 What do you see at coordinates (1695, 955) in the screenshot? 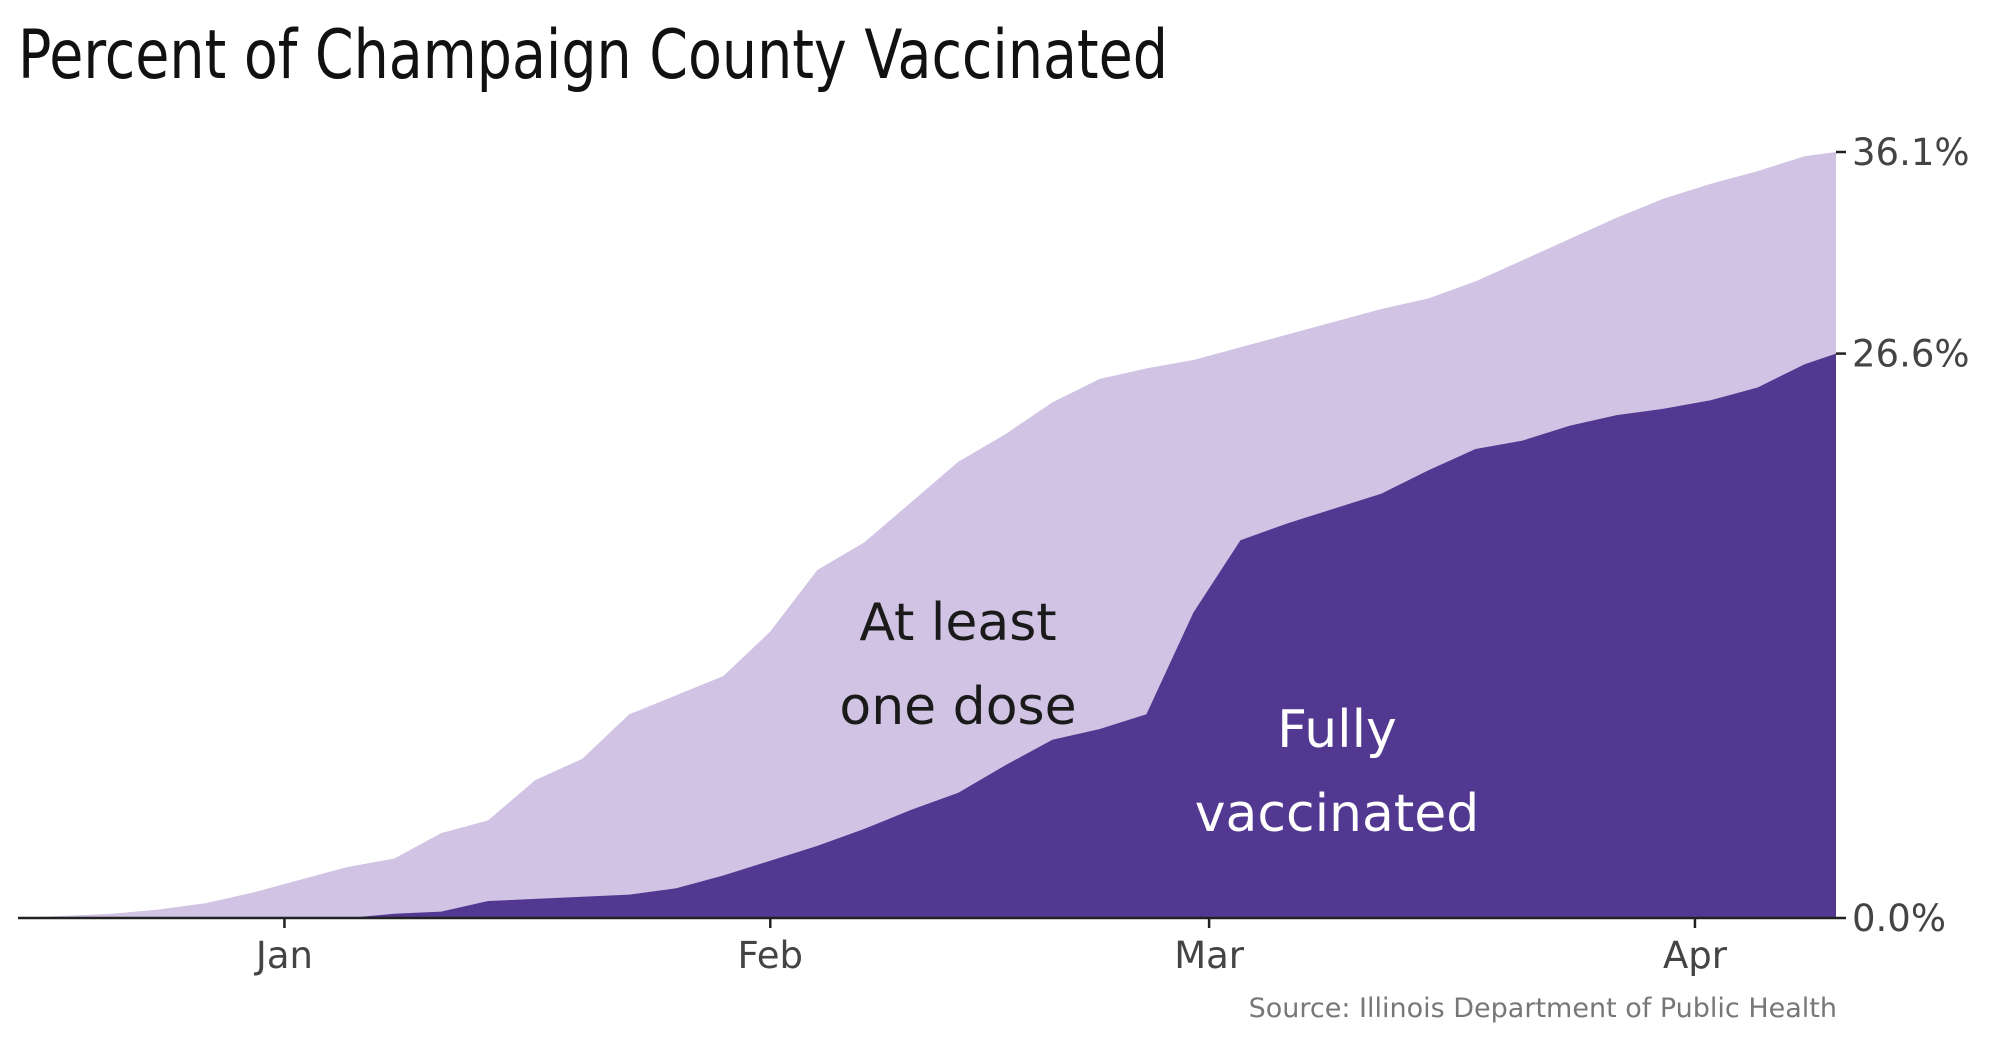
I see `x-tick-label-apr: Apr` at bounding box center [1695, 955].